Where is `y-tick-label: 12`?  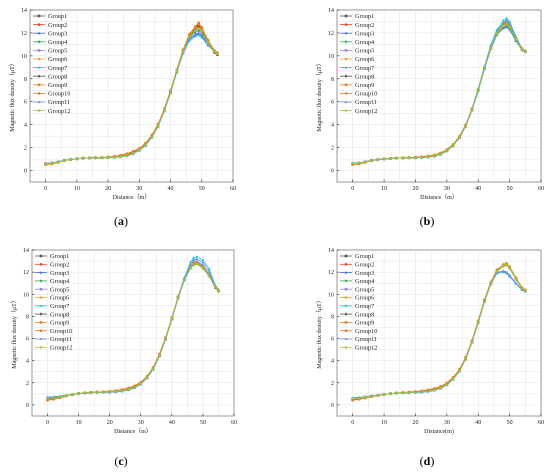
y-tick-label: 12 is located at coordinates (24, 34).